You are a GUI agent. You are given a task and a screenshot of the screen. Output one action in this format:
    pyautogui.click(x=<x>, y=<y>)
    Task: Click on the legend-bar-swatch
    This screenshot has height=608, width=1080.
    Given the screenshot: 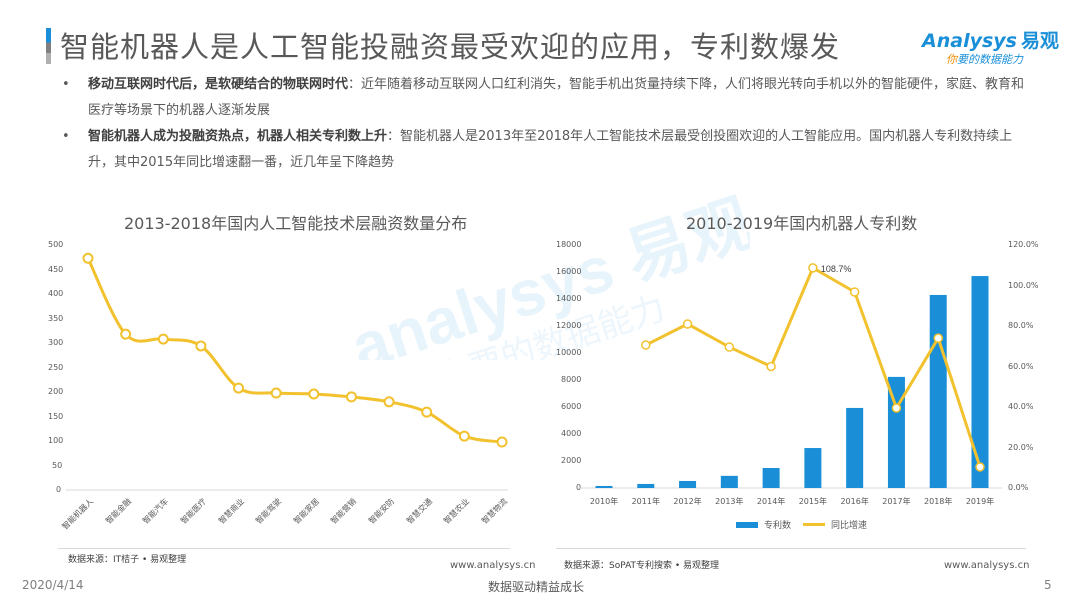 What is the action you would take?
    pyautogui.click(x=747, y=524)
    